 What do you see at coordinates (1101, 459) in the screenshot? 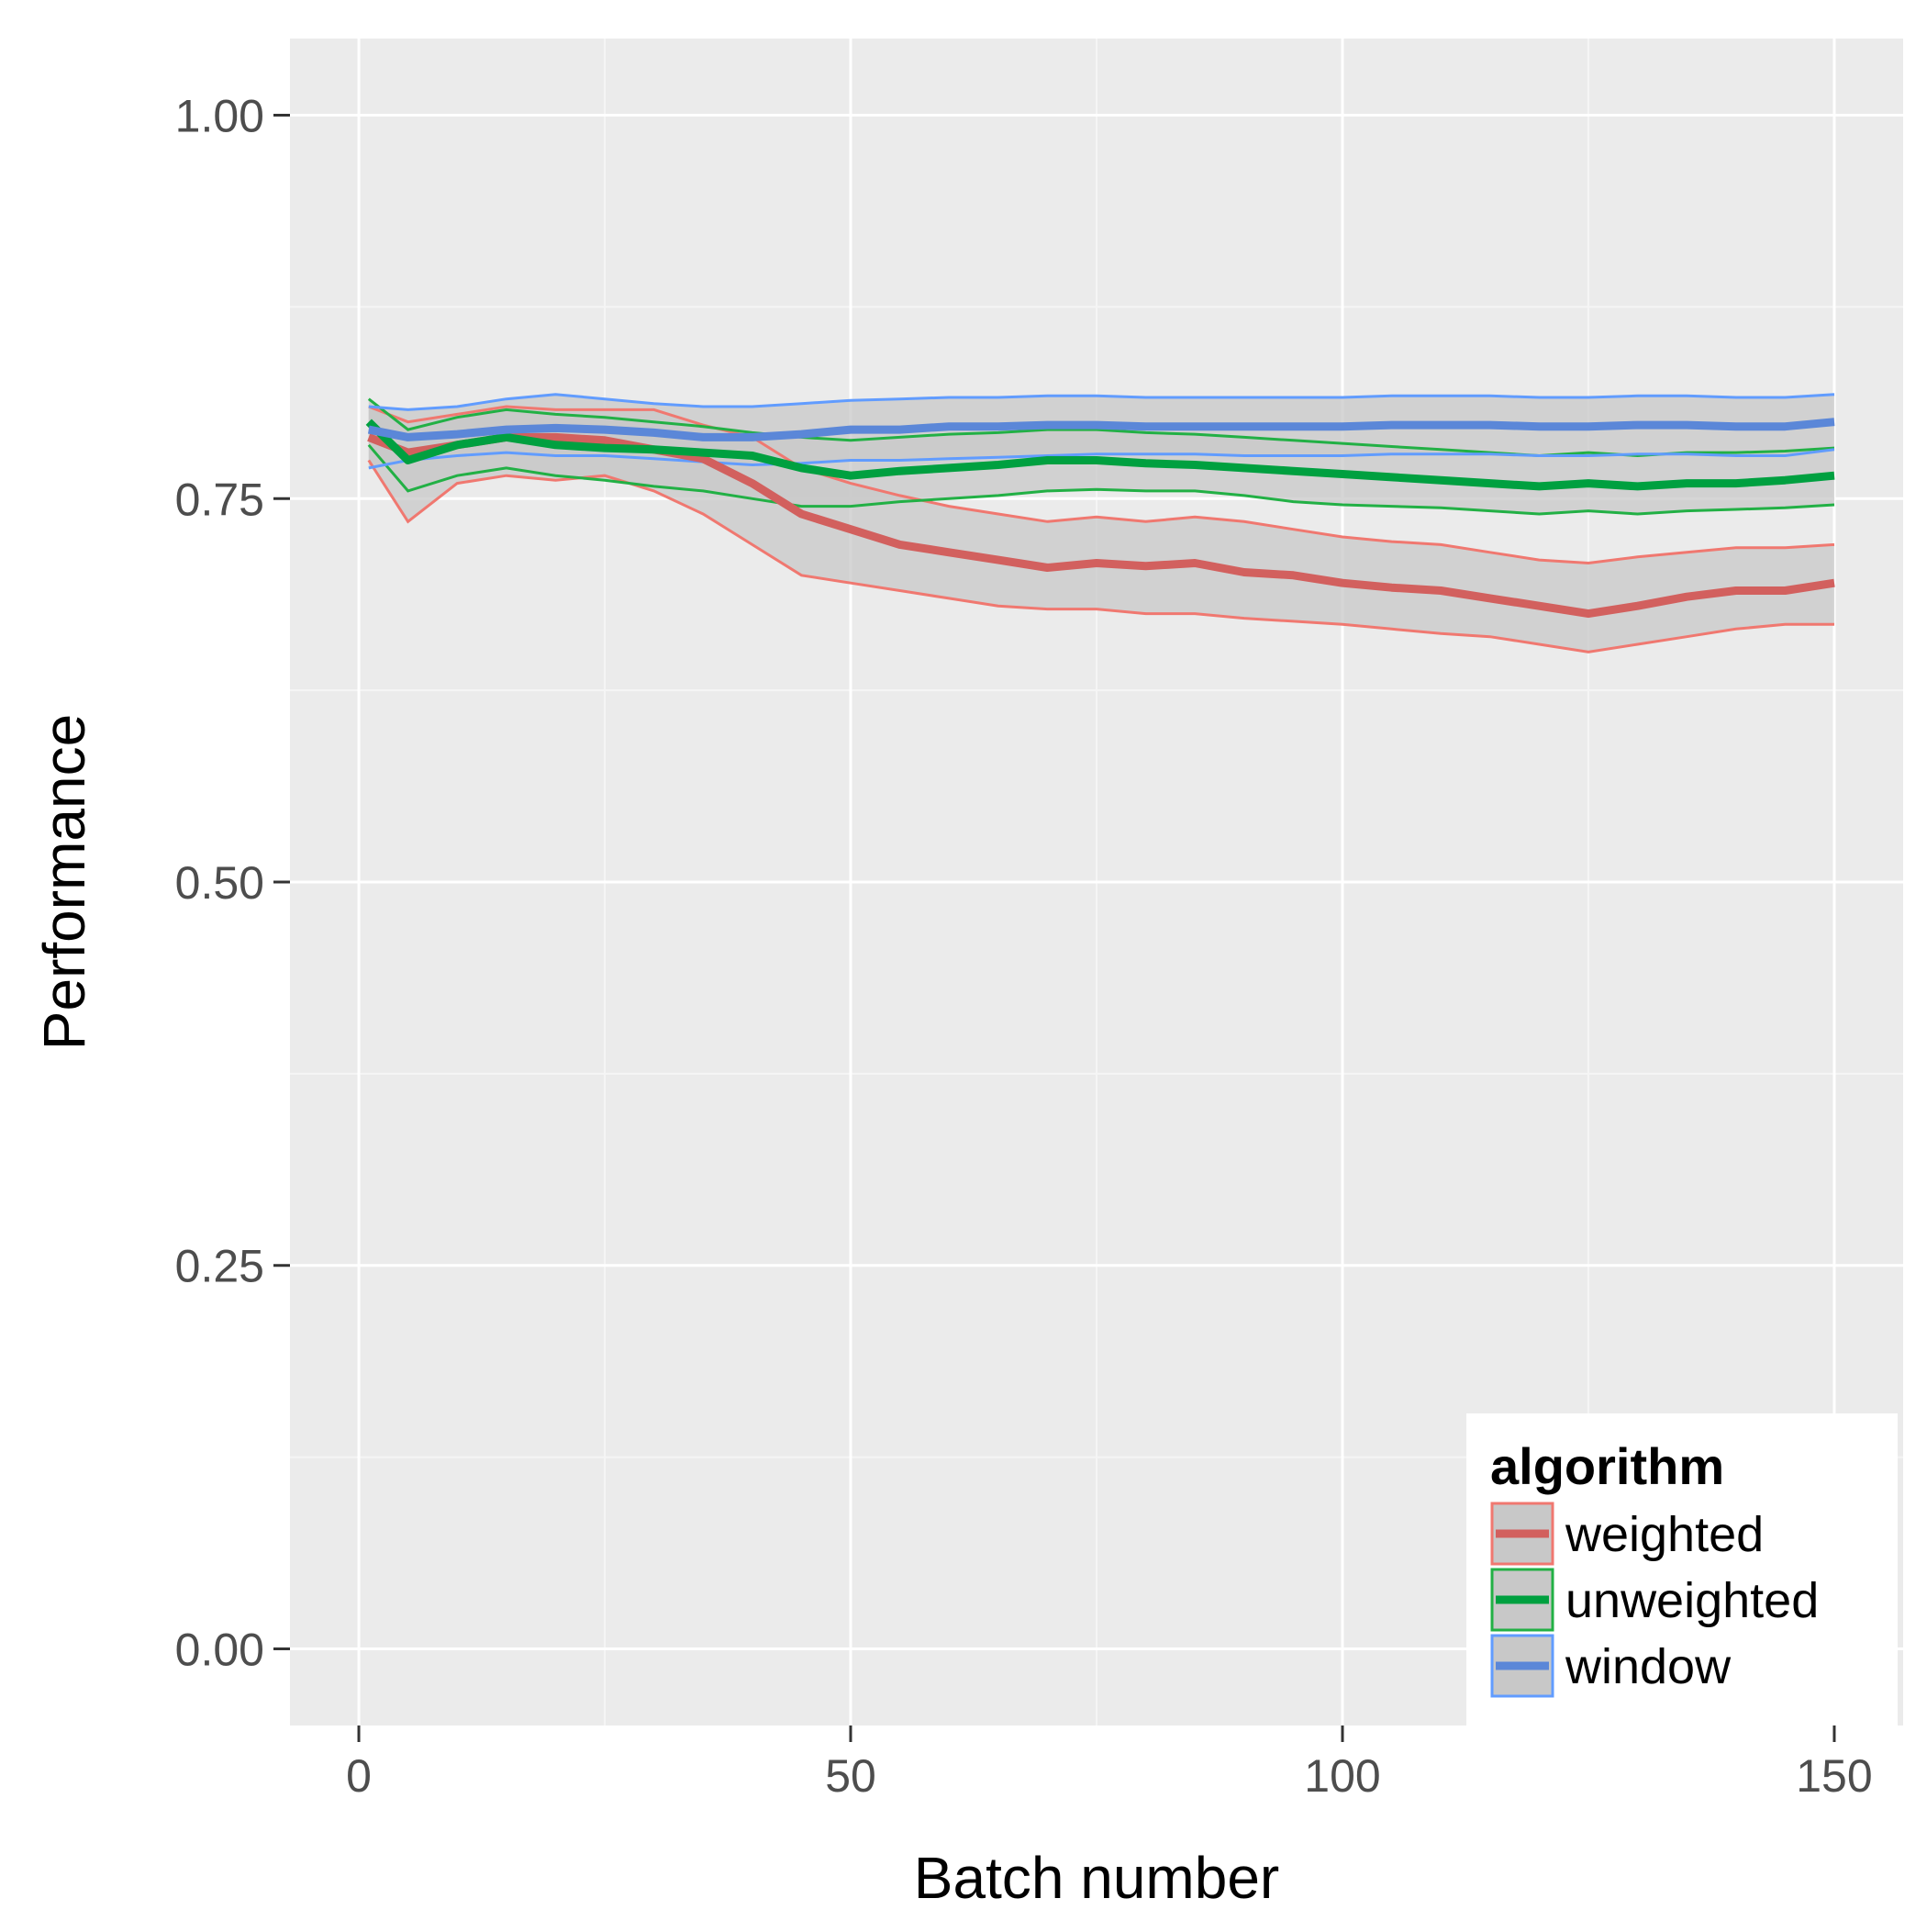
I see `band-lower-window` at bounding box center [1101, 459].